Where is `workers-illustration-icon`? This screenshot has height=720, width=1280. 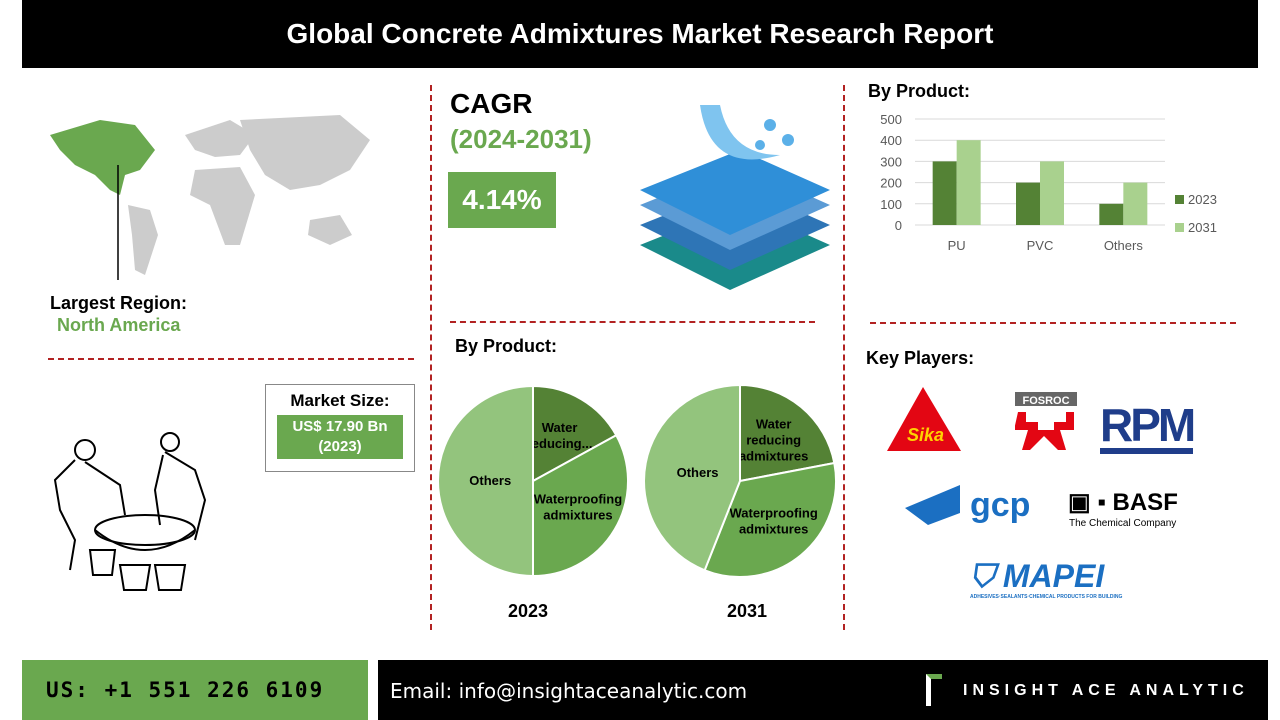 workers-illustration-icon is located at coordinates (130, 511).